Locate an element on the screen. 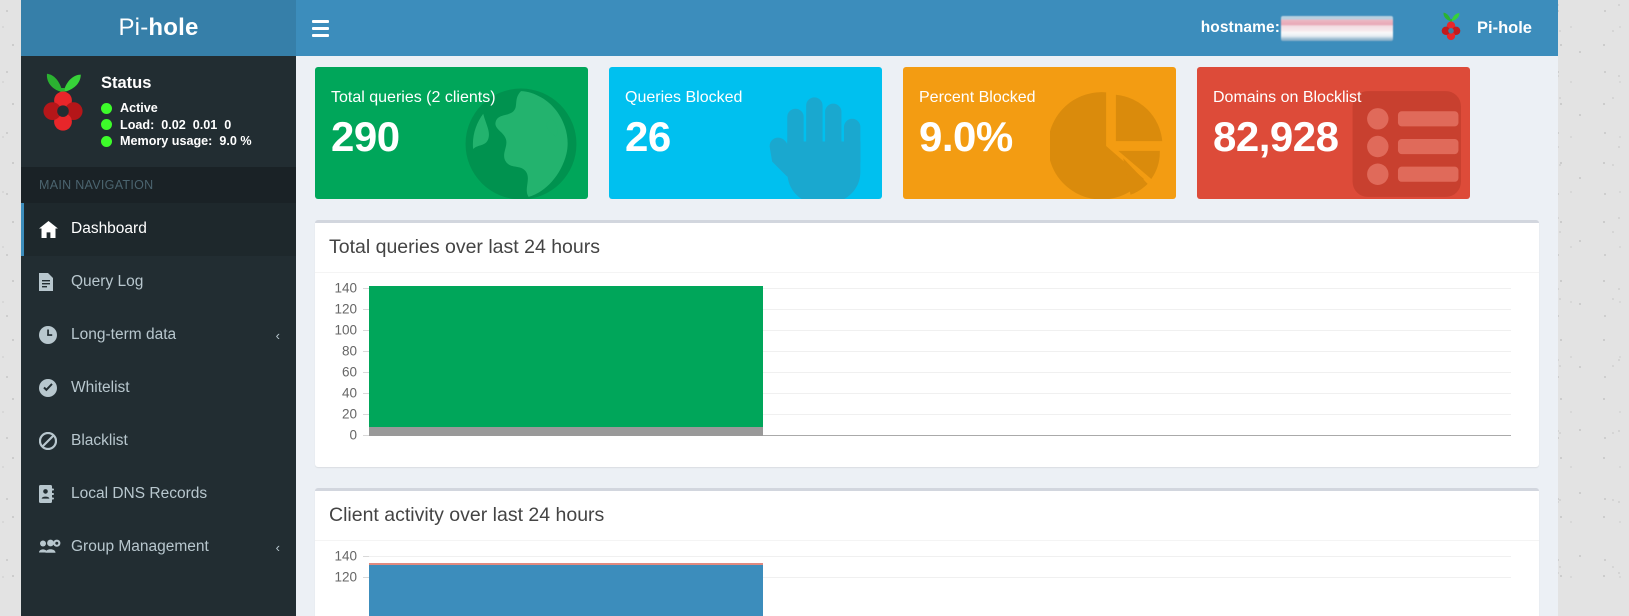  hostname-value-redacted is located at coordinates (1336, 28).